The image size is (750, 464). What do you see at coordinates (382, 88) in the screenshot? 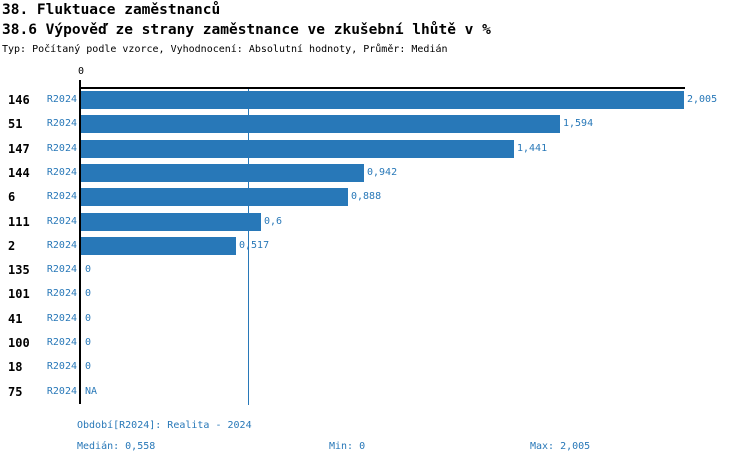
I see `x-axis-line` at bounding box center [382, 88].